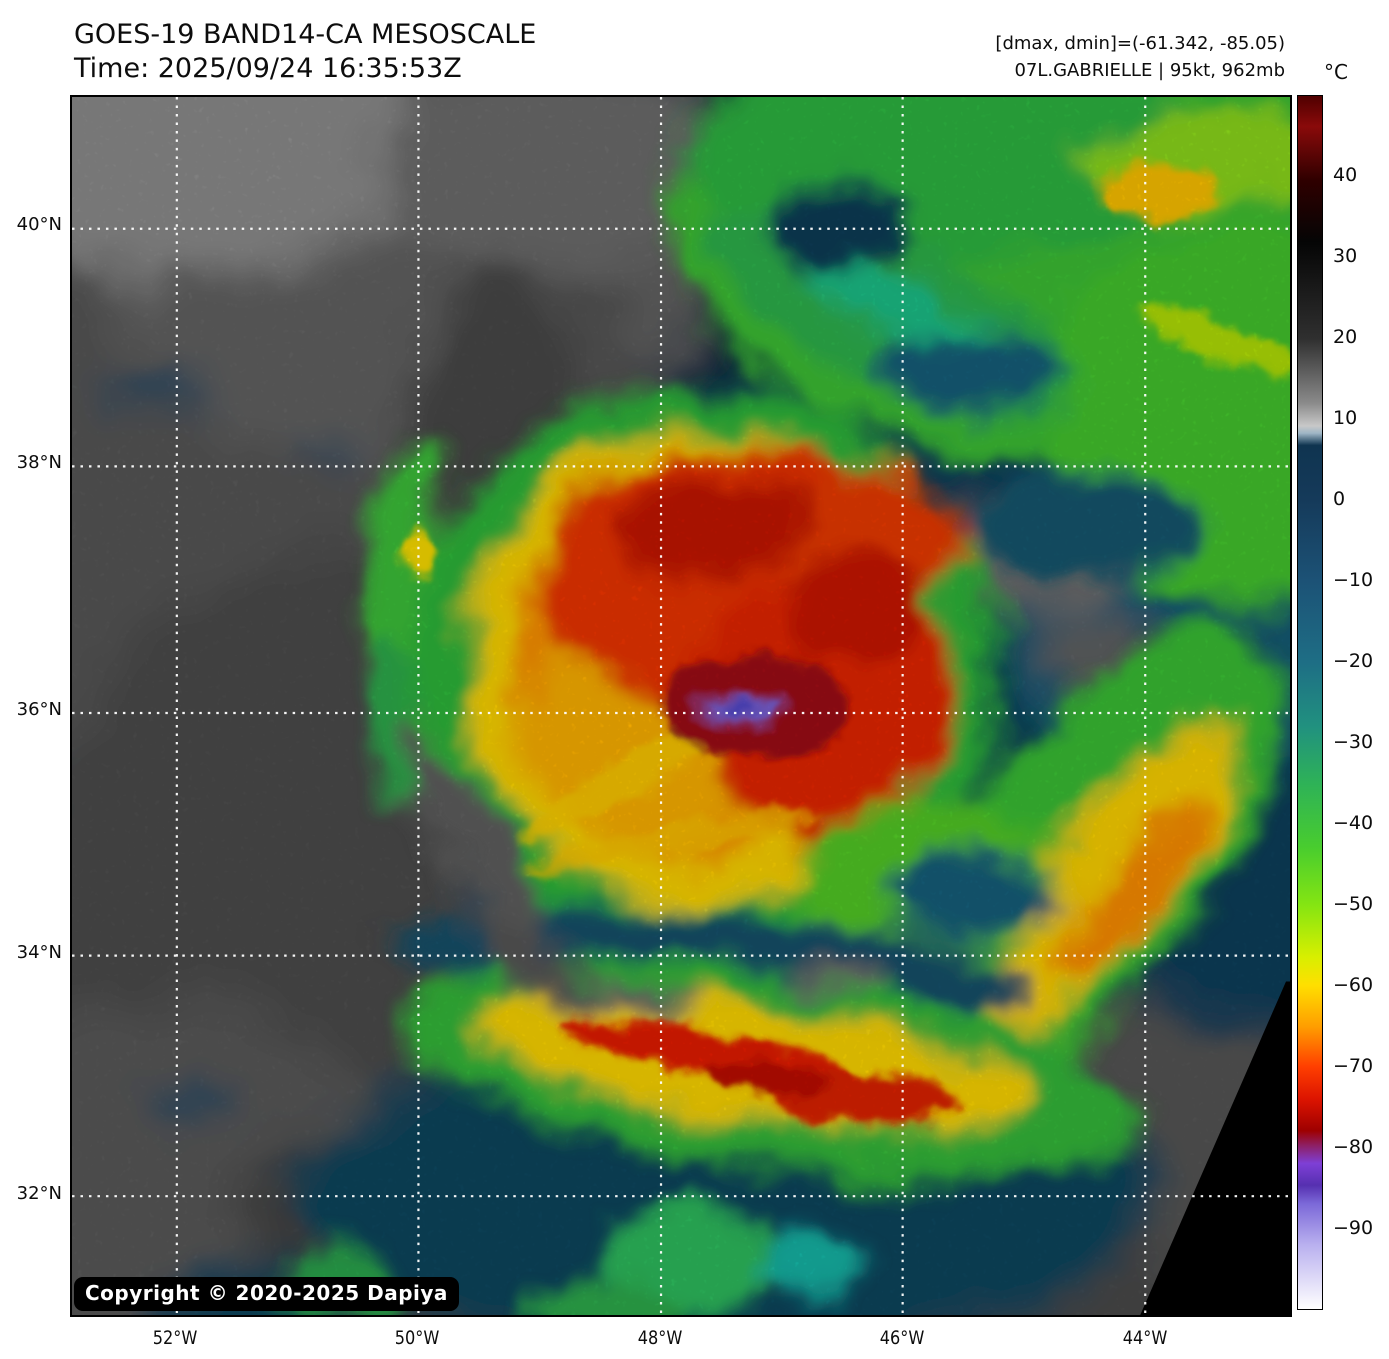 The width and height of the screenshot is (1389, 1359). I want to click on lon-tick-label: 52°W, so click(175, 1338).